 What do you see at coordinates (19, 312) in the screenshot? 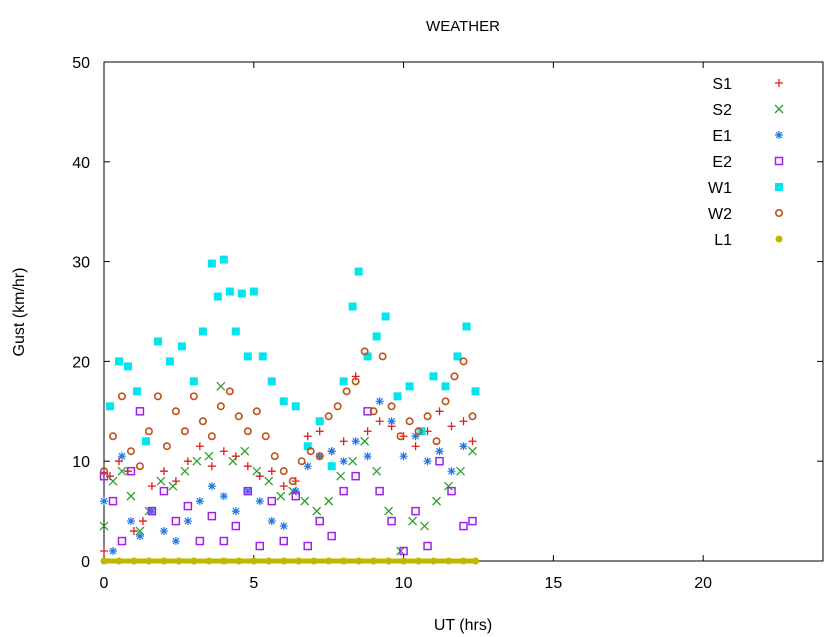
I see `y-axis-label: Gust (km/hr)` at bounding box center [19, 312].